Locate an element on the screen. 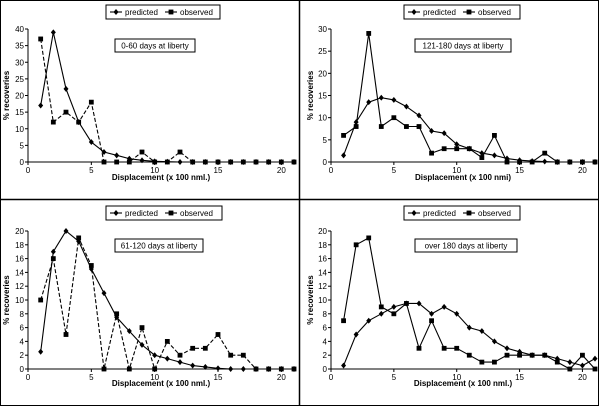  annotation-label: 61-120 days at liberty is located at coordinates (159, 246).